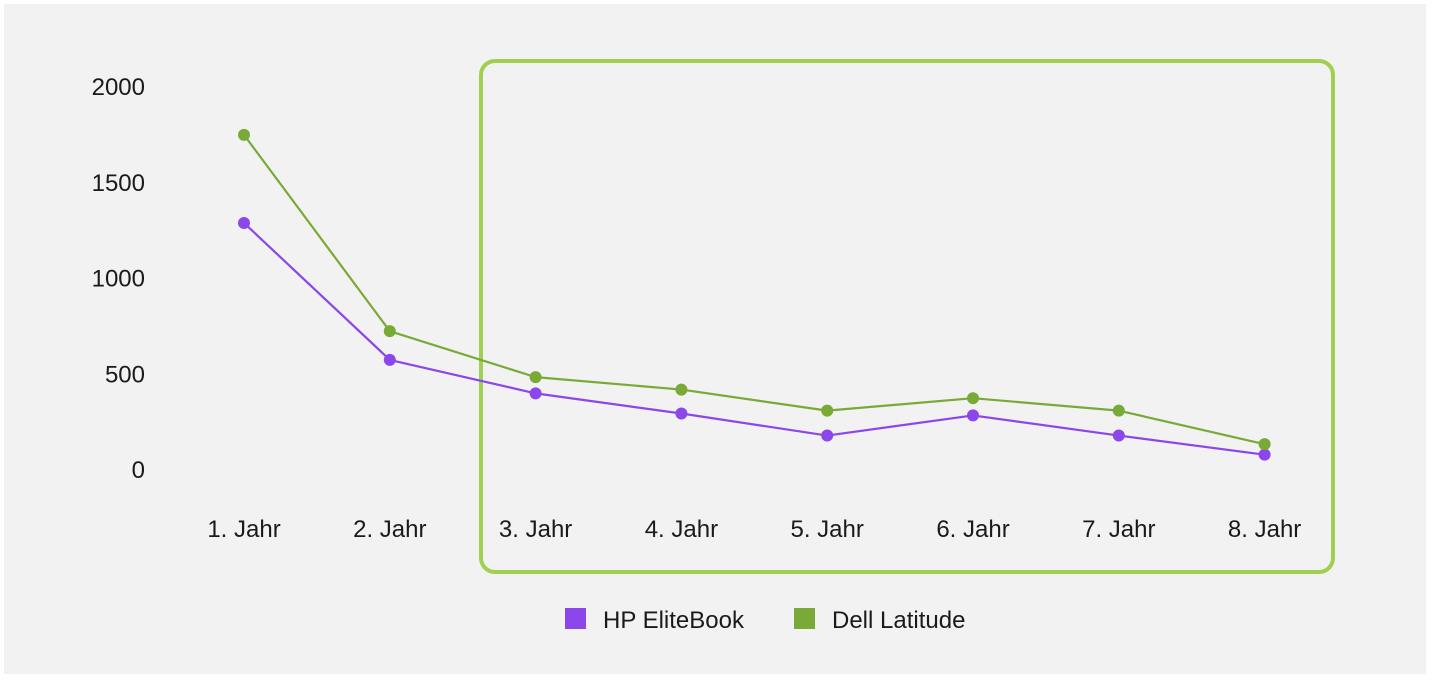 The width and height of the screenshot is (1432, 681). I want to click on x-tick-label: 6. Jahr, so click(972, 529).